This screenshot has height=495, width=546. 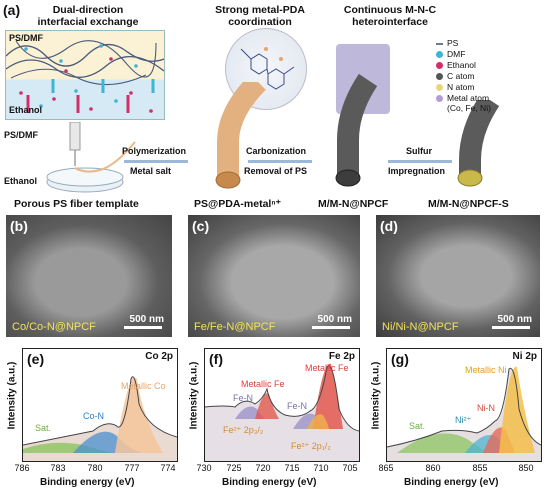 What do you see at coordinates (433, 468) in the screenshot?
I see `xps-g-tick-1: 860` at bounding box center [433, 468].